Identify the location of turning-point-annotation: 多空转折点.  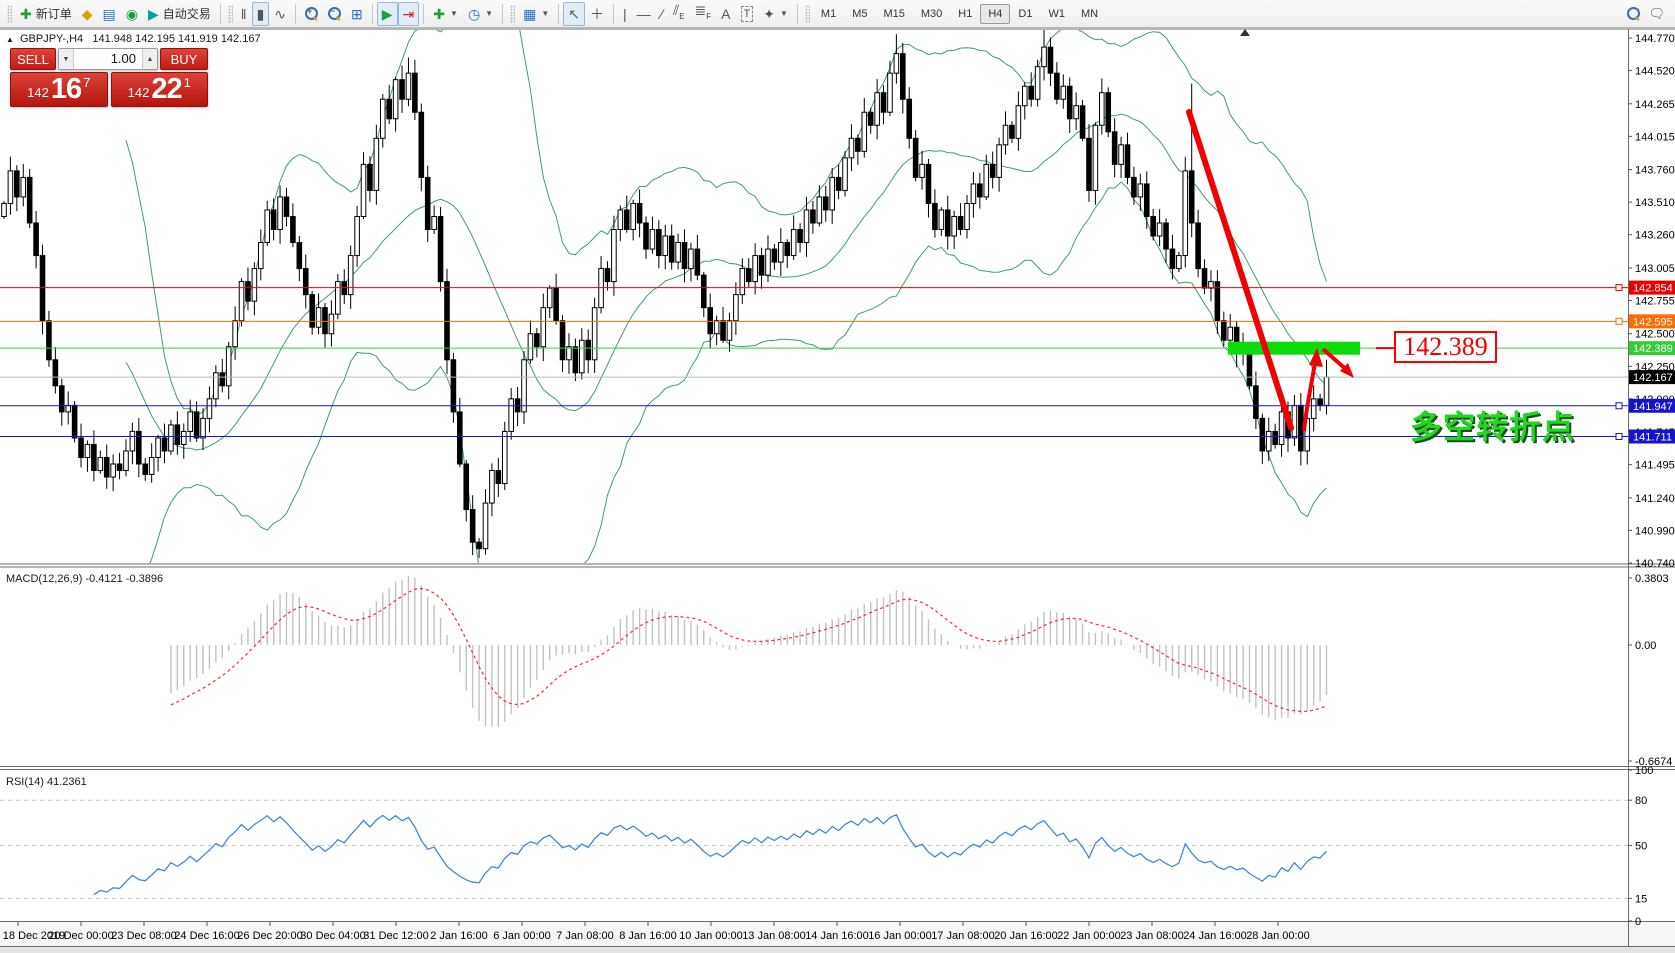
(1493, 427).